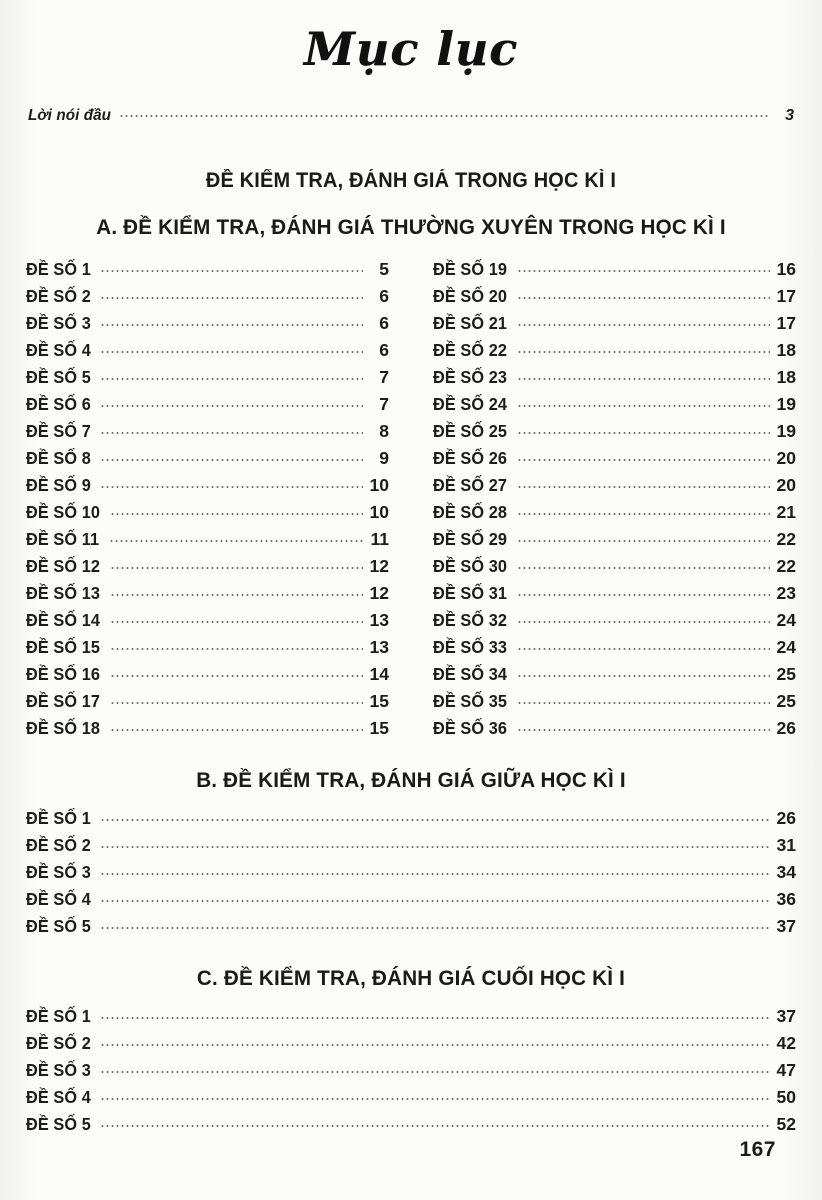 Image resolution: width=822 pixels, height=1200 pixels. What do you see at coordinates (63, 539) in the screenshot?
I see `toc-entry-label: ĐỀ SỐ 11` at bounding box center [63, 539].